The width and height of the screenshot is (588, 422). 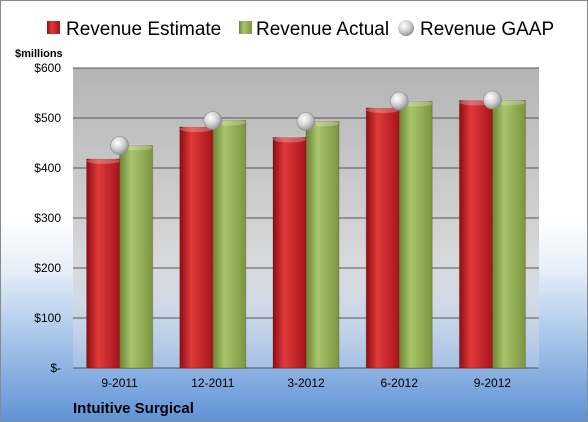 I want to click on x-axis: 9-2011 12-2011 3-2012 6-2012 9-2012, so click(x=306, y=383).